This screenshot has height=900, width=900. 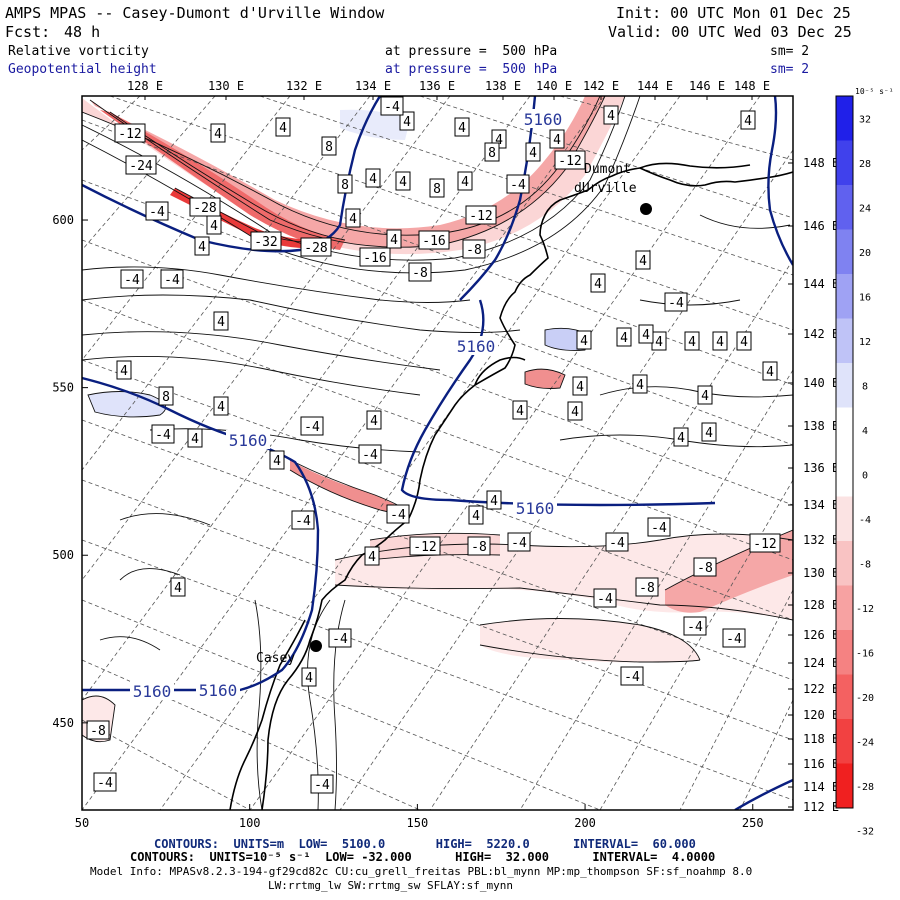 I want to click on dumont-durville-label-line2: dUrville, so click(x=605, y=188).